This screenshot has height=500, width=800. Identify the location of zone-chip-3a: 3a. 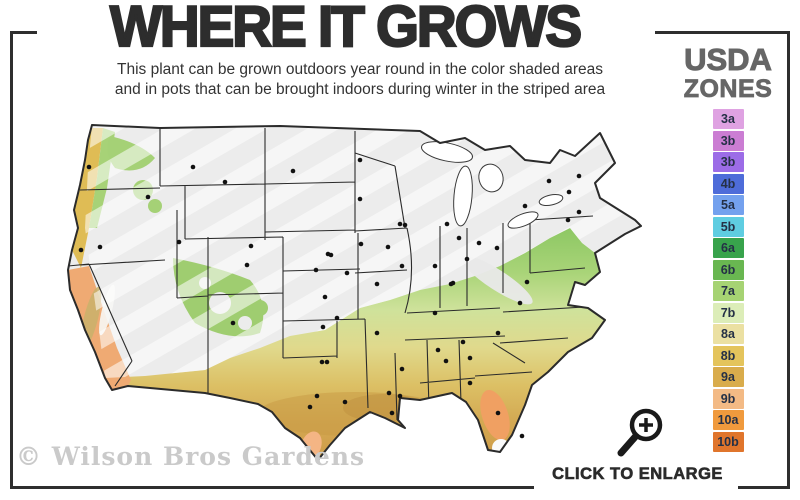
(728, 119).